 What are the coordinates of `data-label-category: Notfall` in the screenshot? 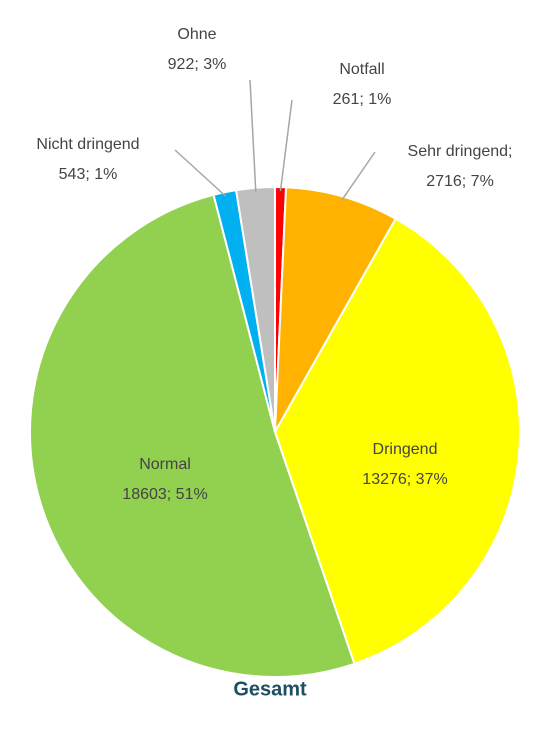 It's located at (361, 69).